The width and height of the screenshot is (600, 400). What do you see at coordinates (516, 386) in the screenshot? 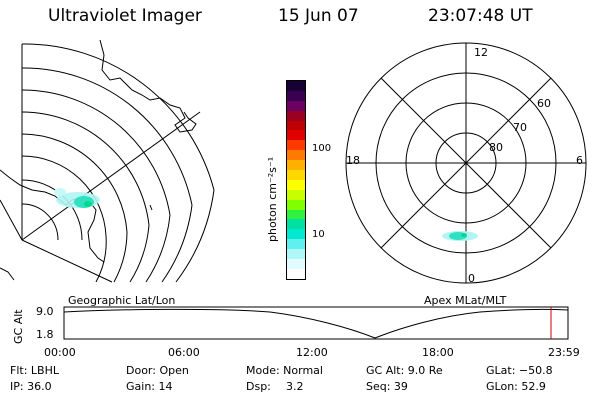
I see `glon-info: GLon: 52.9` at bounding box center [516, 386].